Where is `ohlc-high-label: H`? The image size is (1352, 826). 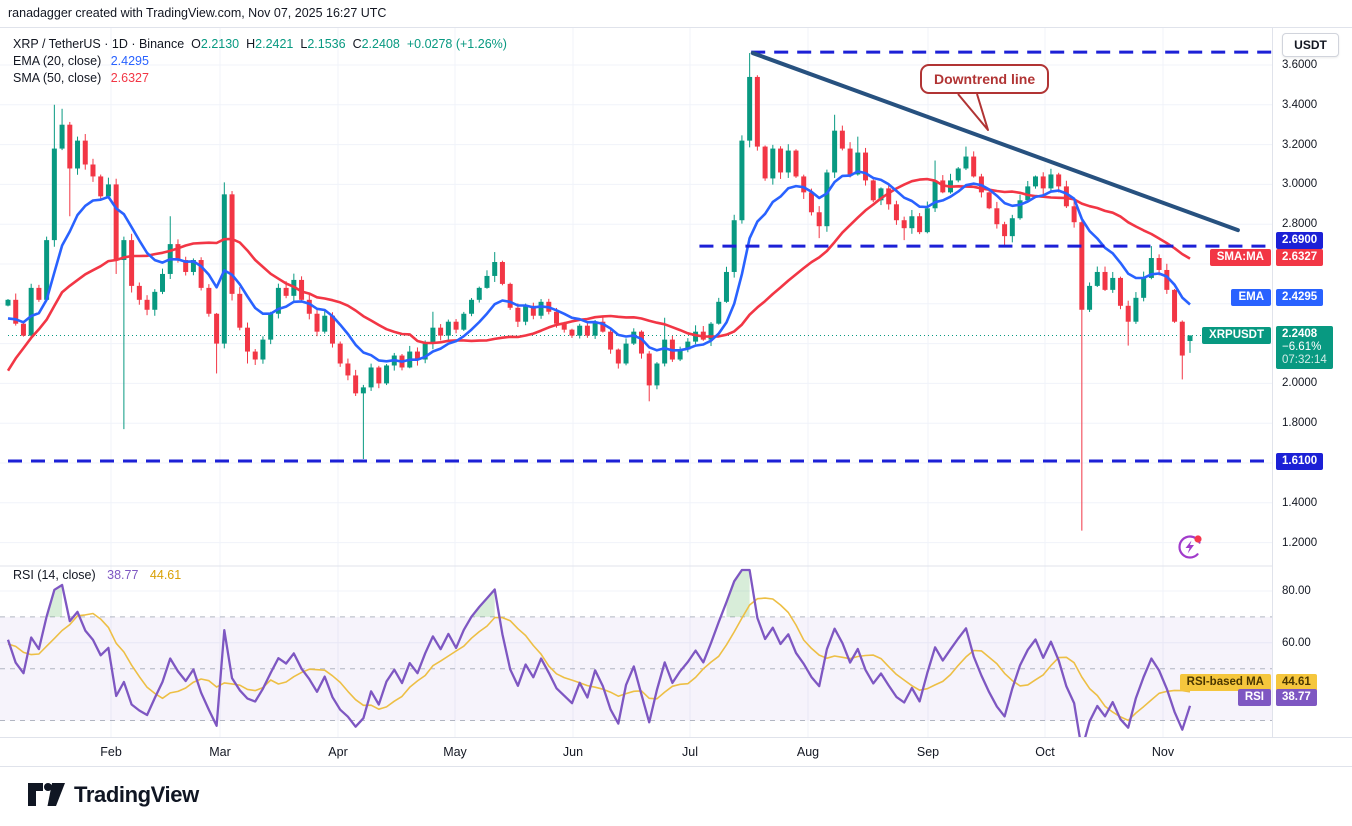 ohlc-high-label: H is located at coordinates (251, 44).